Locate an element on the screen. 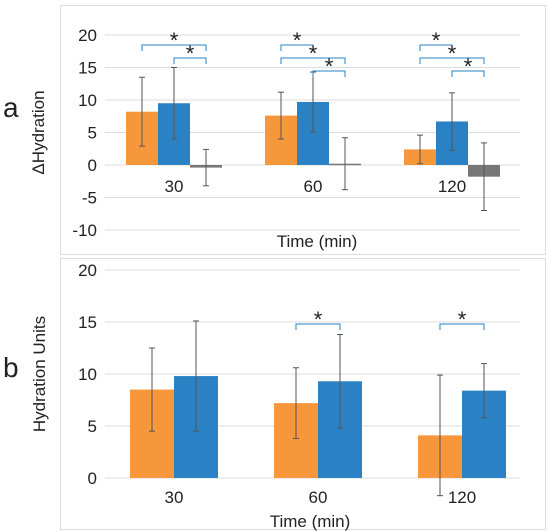 This screenshot has height=532, width=550. y-tick-label: -10 is located at coordinates (84, 230).